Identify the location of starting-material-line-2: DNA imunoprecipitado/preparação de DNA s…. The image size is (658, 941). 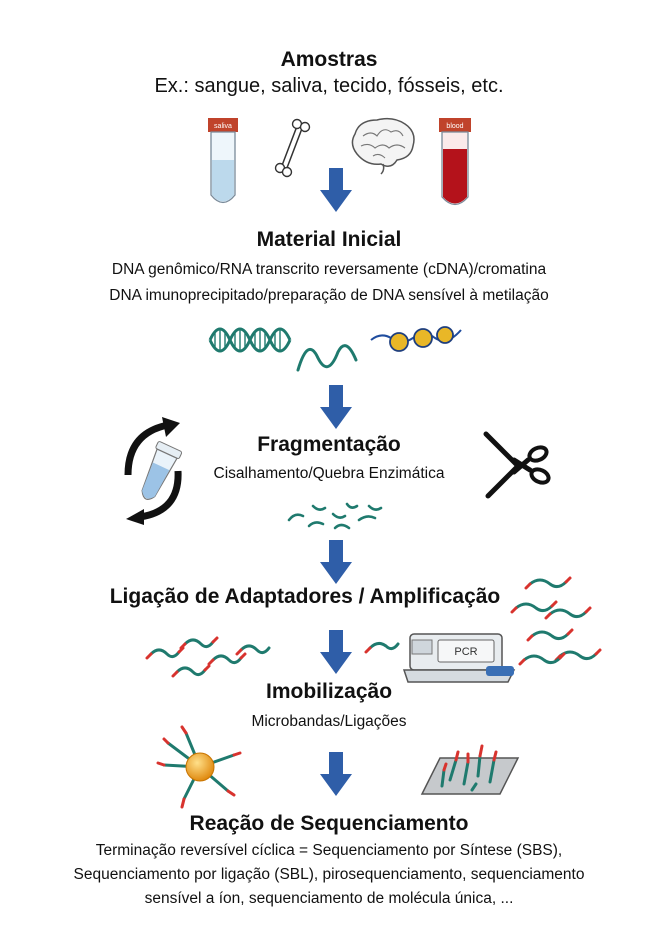
(329, 295).